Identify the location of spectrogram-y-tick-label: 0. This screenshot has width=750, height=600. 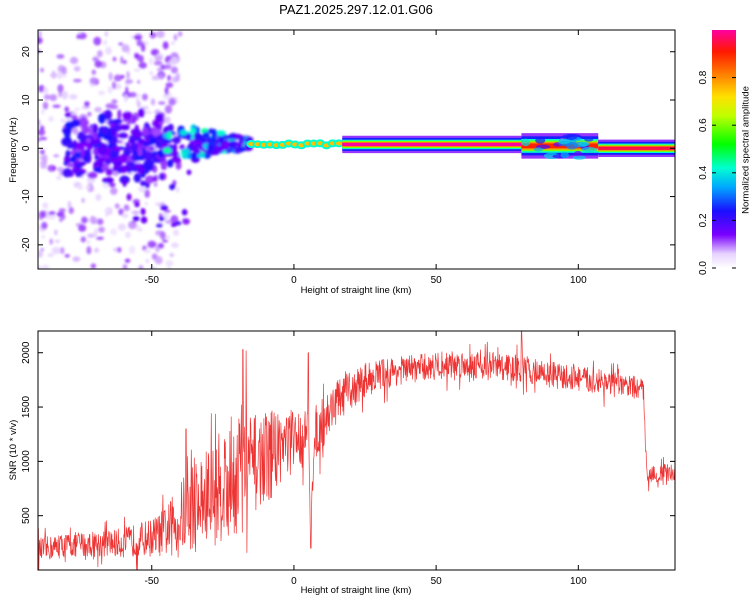
(26, 148).